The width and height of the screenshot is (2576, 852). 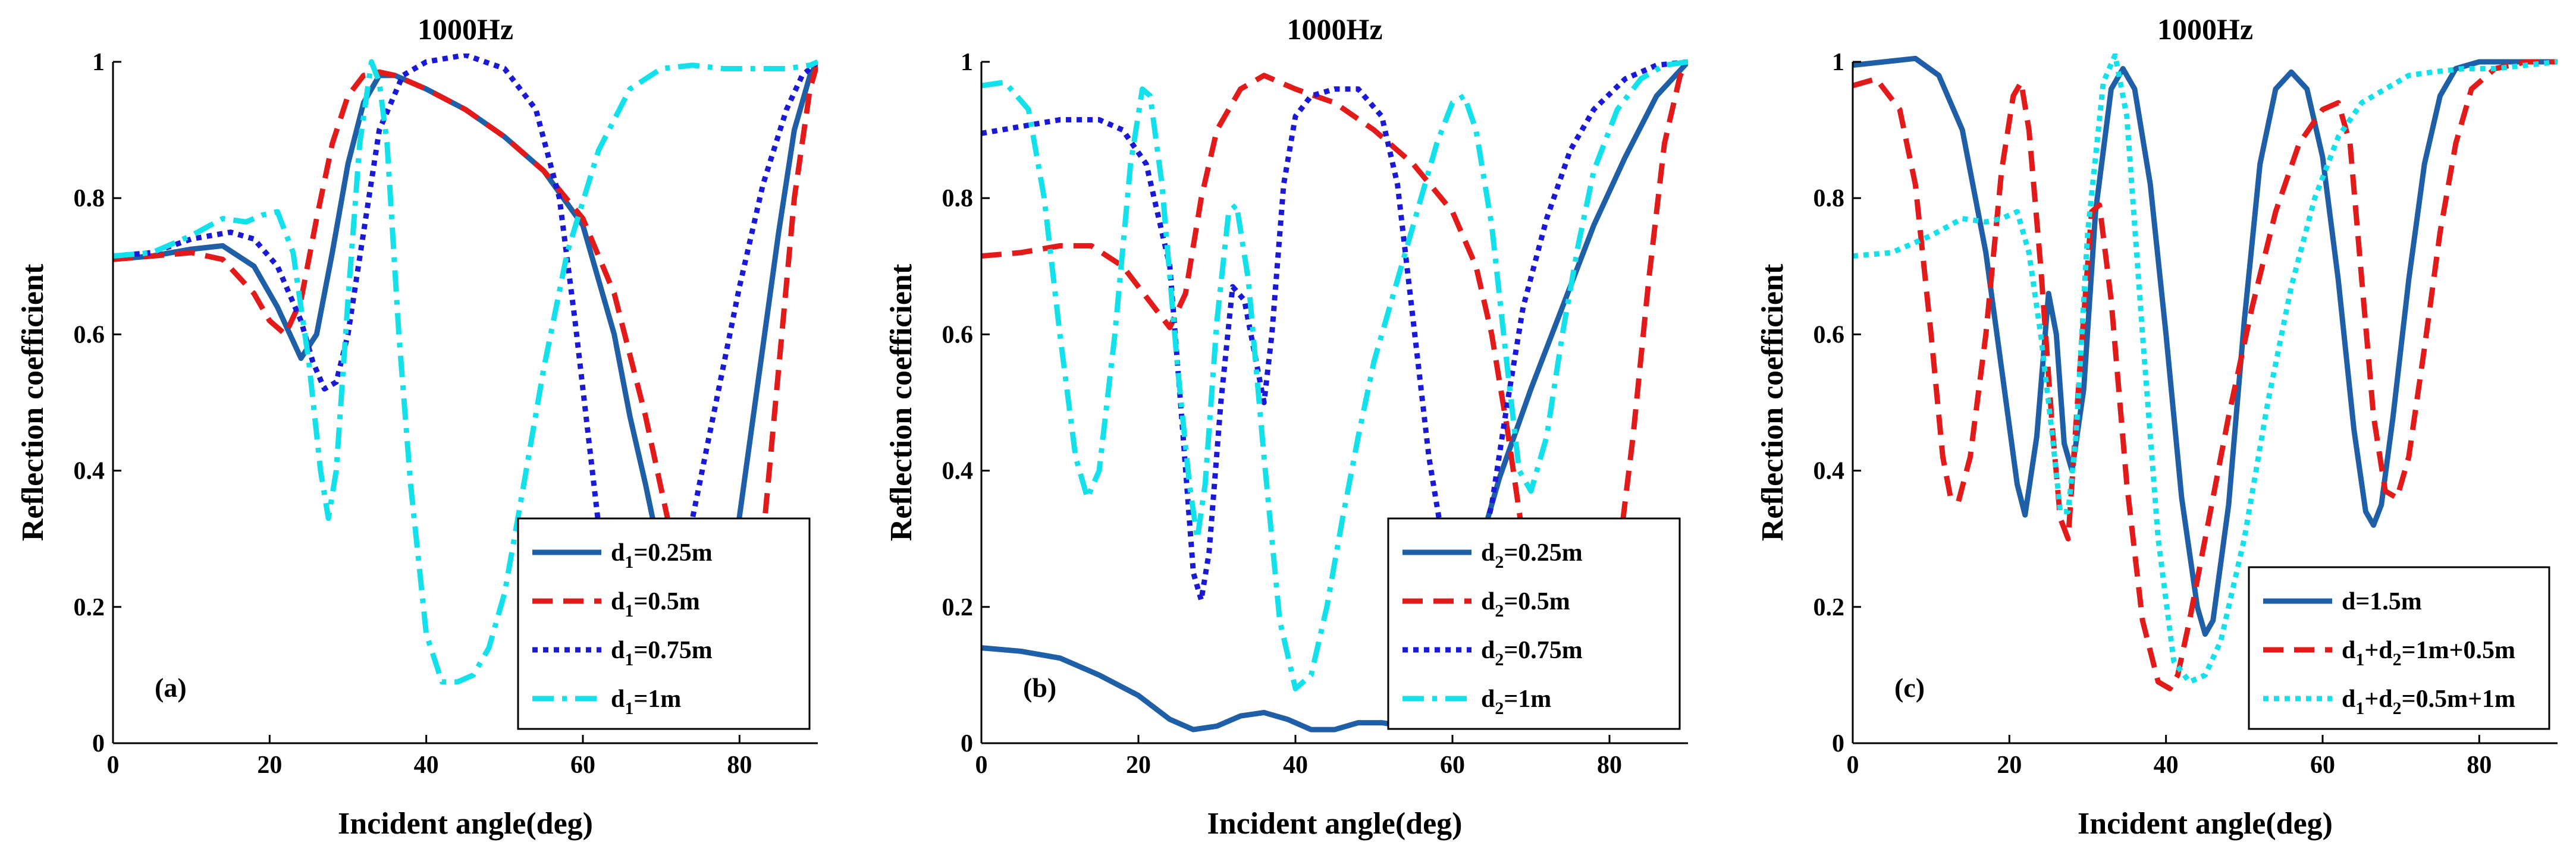 What do you see at coordinates (646, 702) in the screenshot?
I see `legend-label: d1=1m` at bounding box center [646, 702].